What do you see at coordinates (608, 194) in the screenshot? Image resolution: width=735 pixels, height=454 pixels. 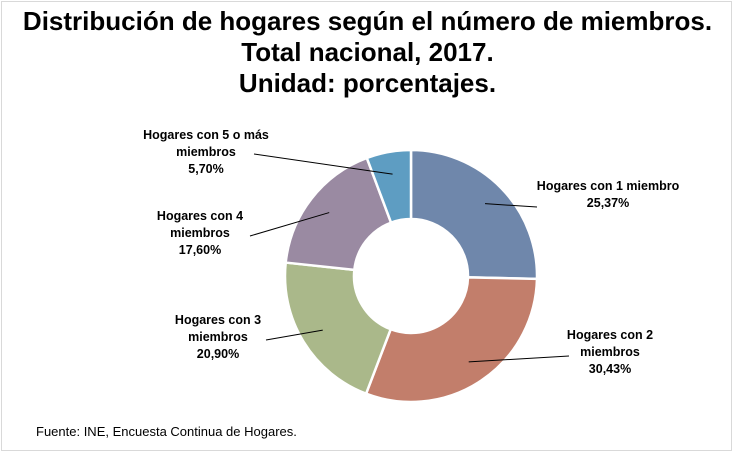 I see `data-label-1: Hogares con 1 miembro 25,37%` at bounding box center [608, 194].